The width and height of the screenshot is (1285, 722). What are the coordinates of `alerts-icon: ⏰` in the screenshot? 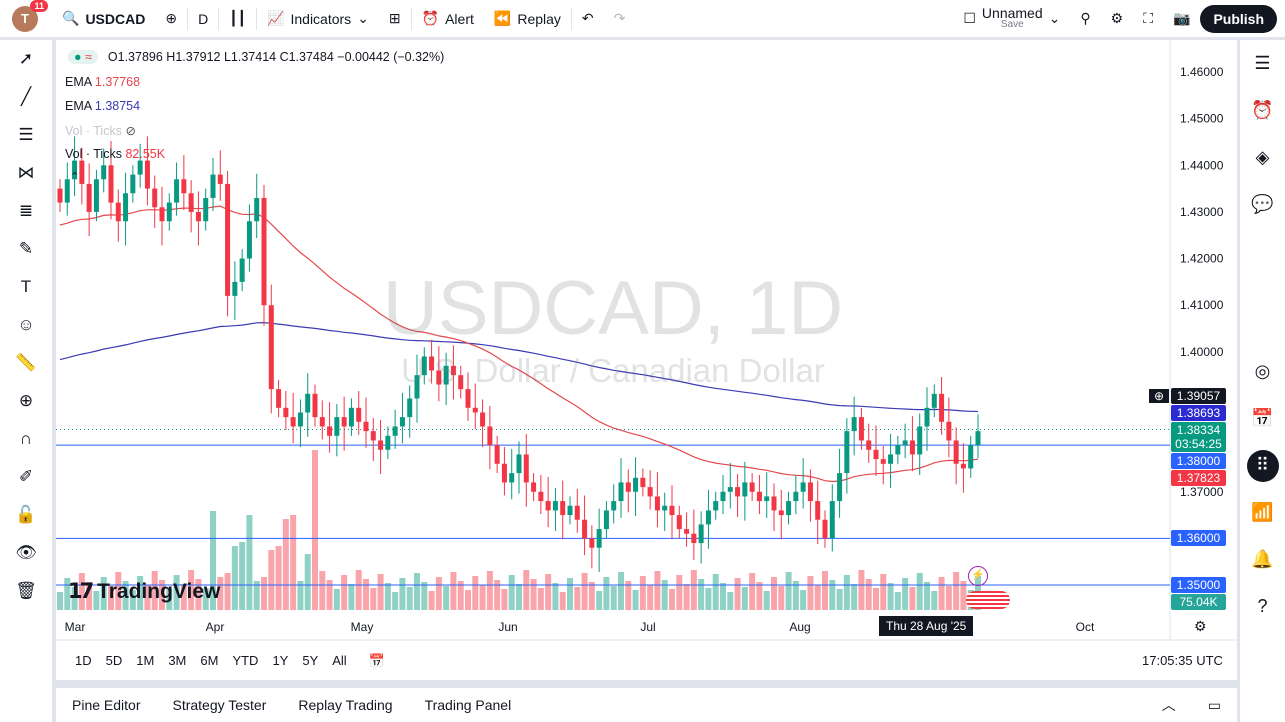 It's located at (1262, 110).